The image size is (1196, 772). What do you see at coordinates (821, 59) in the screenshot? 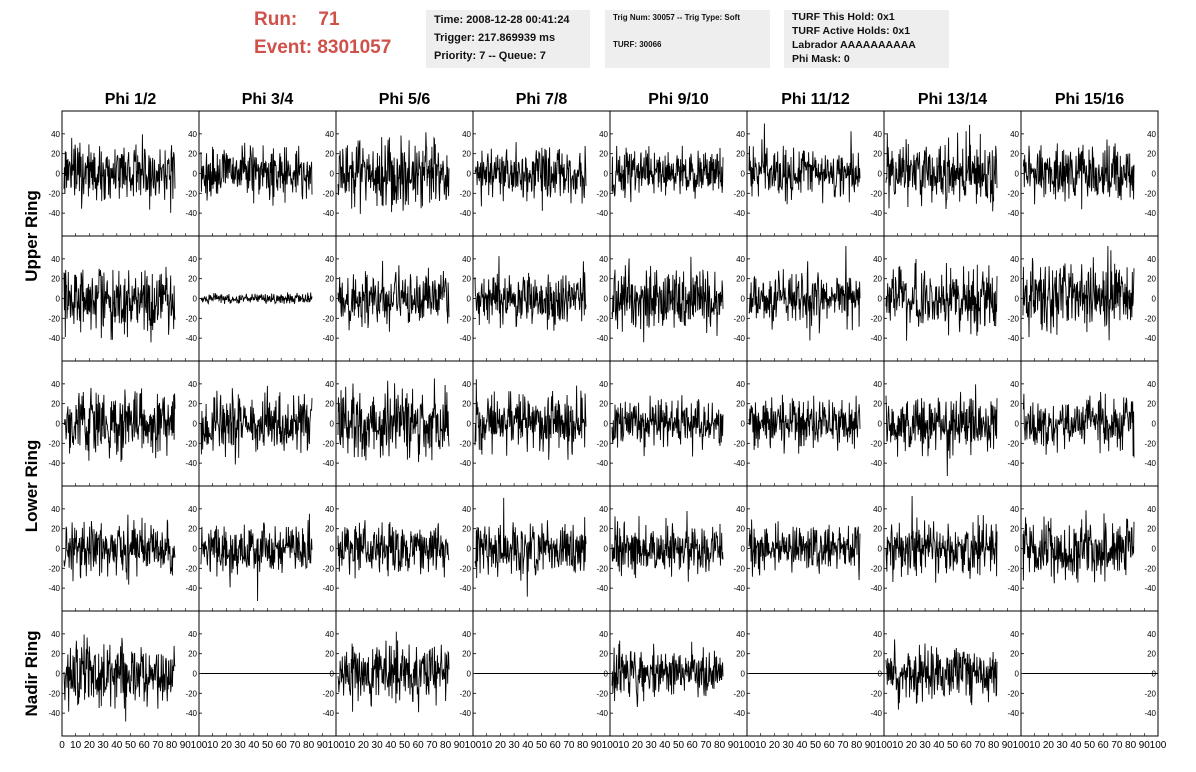
I see `phi-mask-text: Phi Mask: 0` at bounding box center [821, 59].